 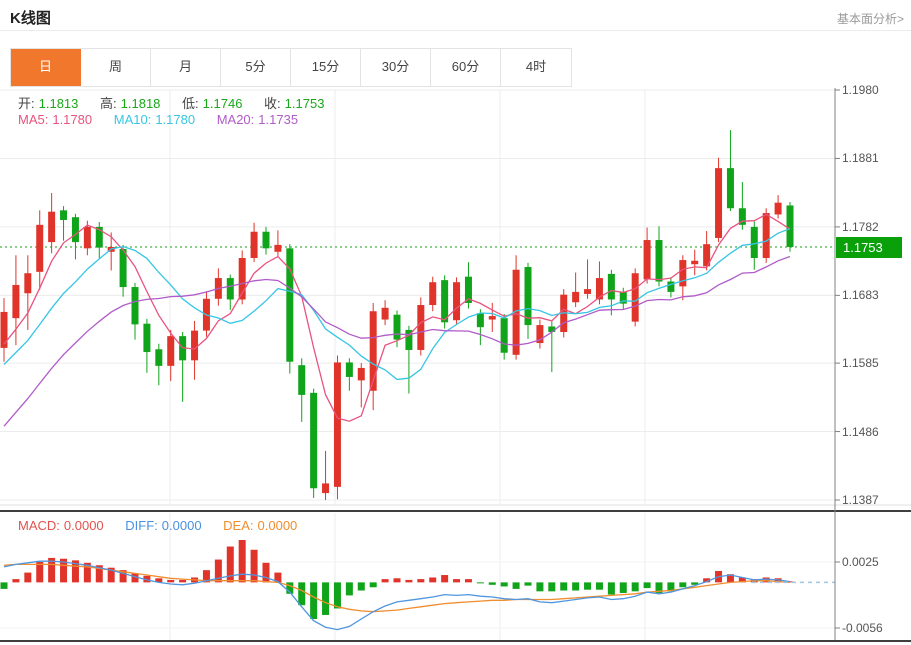 What do you see at coordinates (58, 103) in the screenshot?
I see `open-value: 1.1813` at bounding box center [58, 103].